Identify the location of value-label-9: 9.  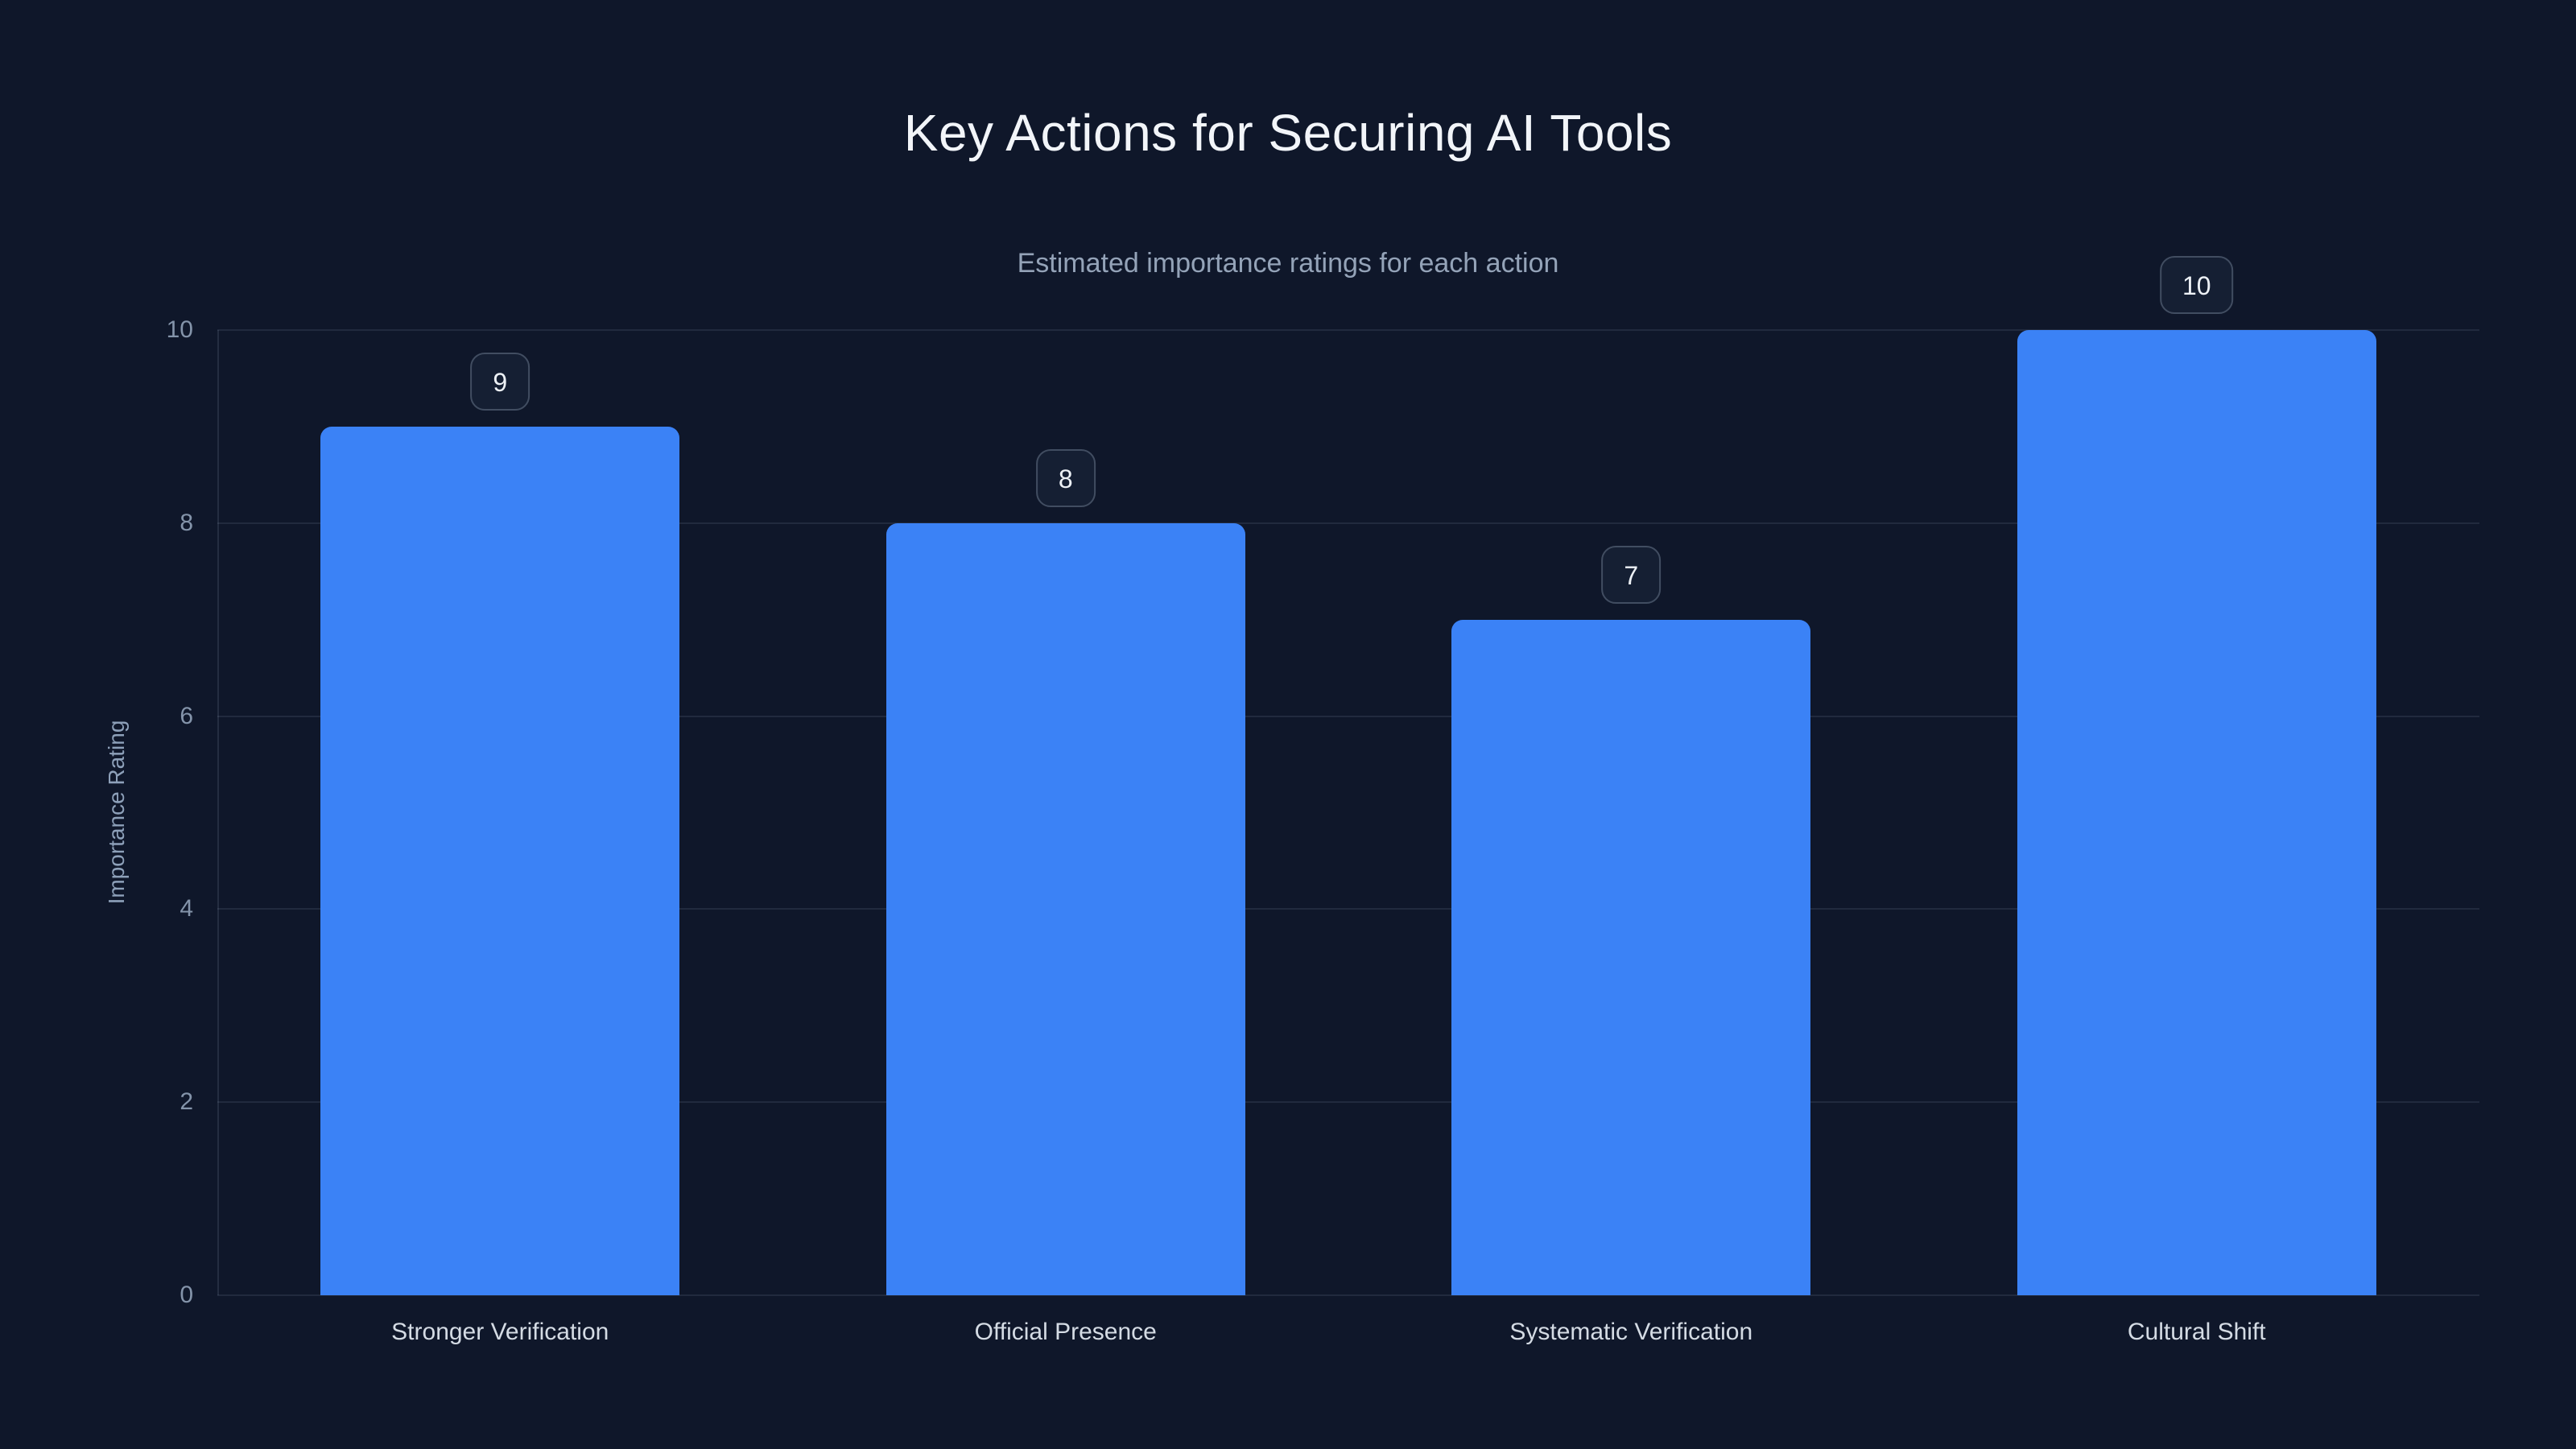
(500, 381).